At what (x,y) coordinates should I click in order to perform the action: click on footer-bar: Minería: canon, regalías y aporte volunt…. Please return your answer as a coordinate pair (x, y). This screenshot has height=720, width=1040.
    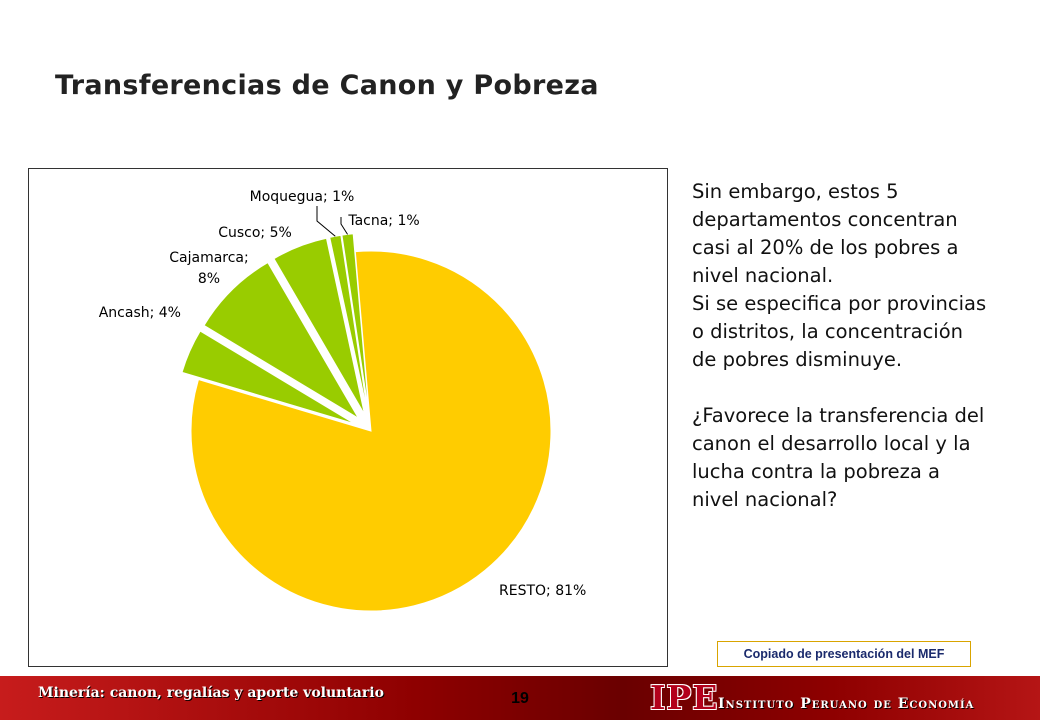
    Looking at the image, I should click on (520, 698).